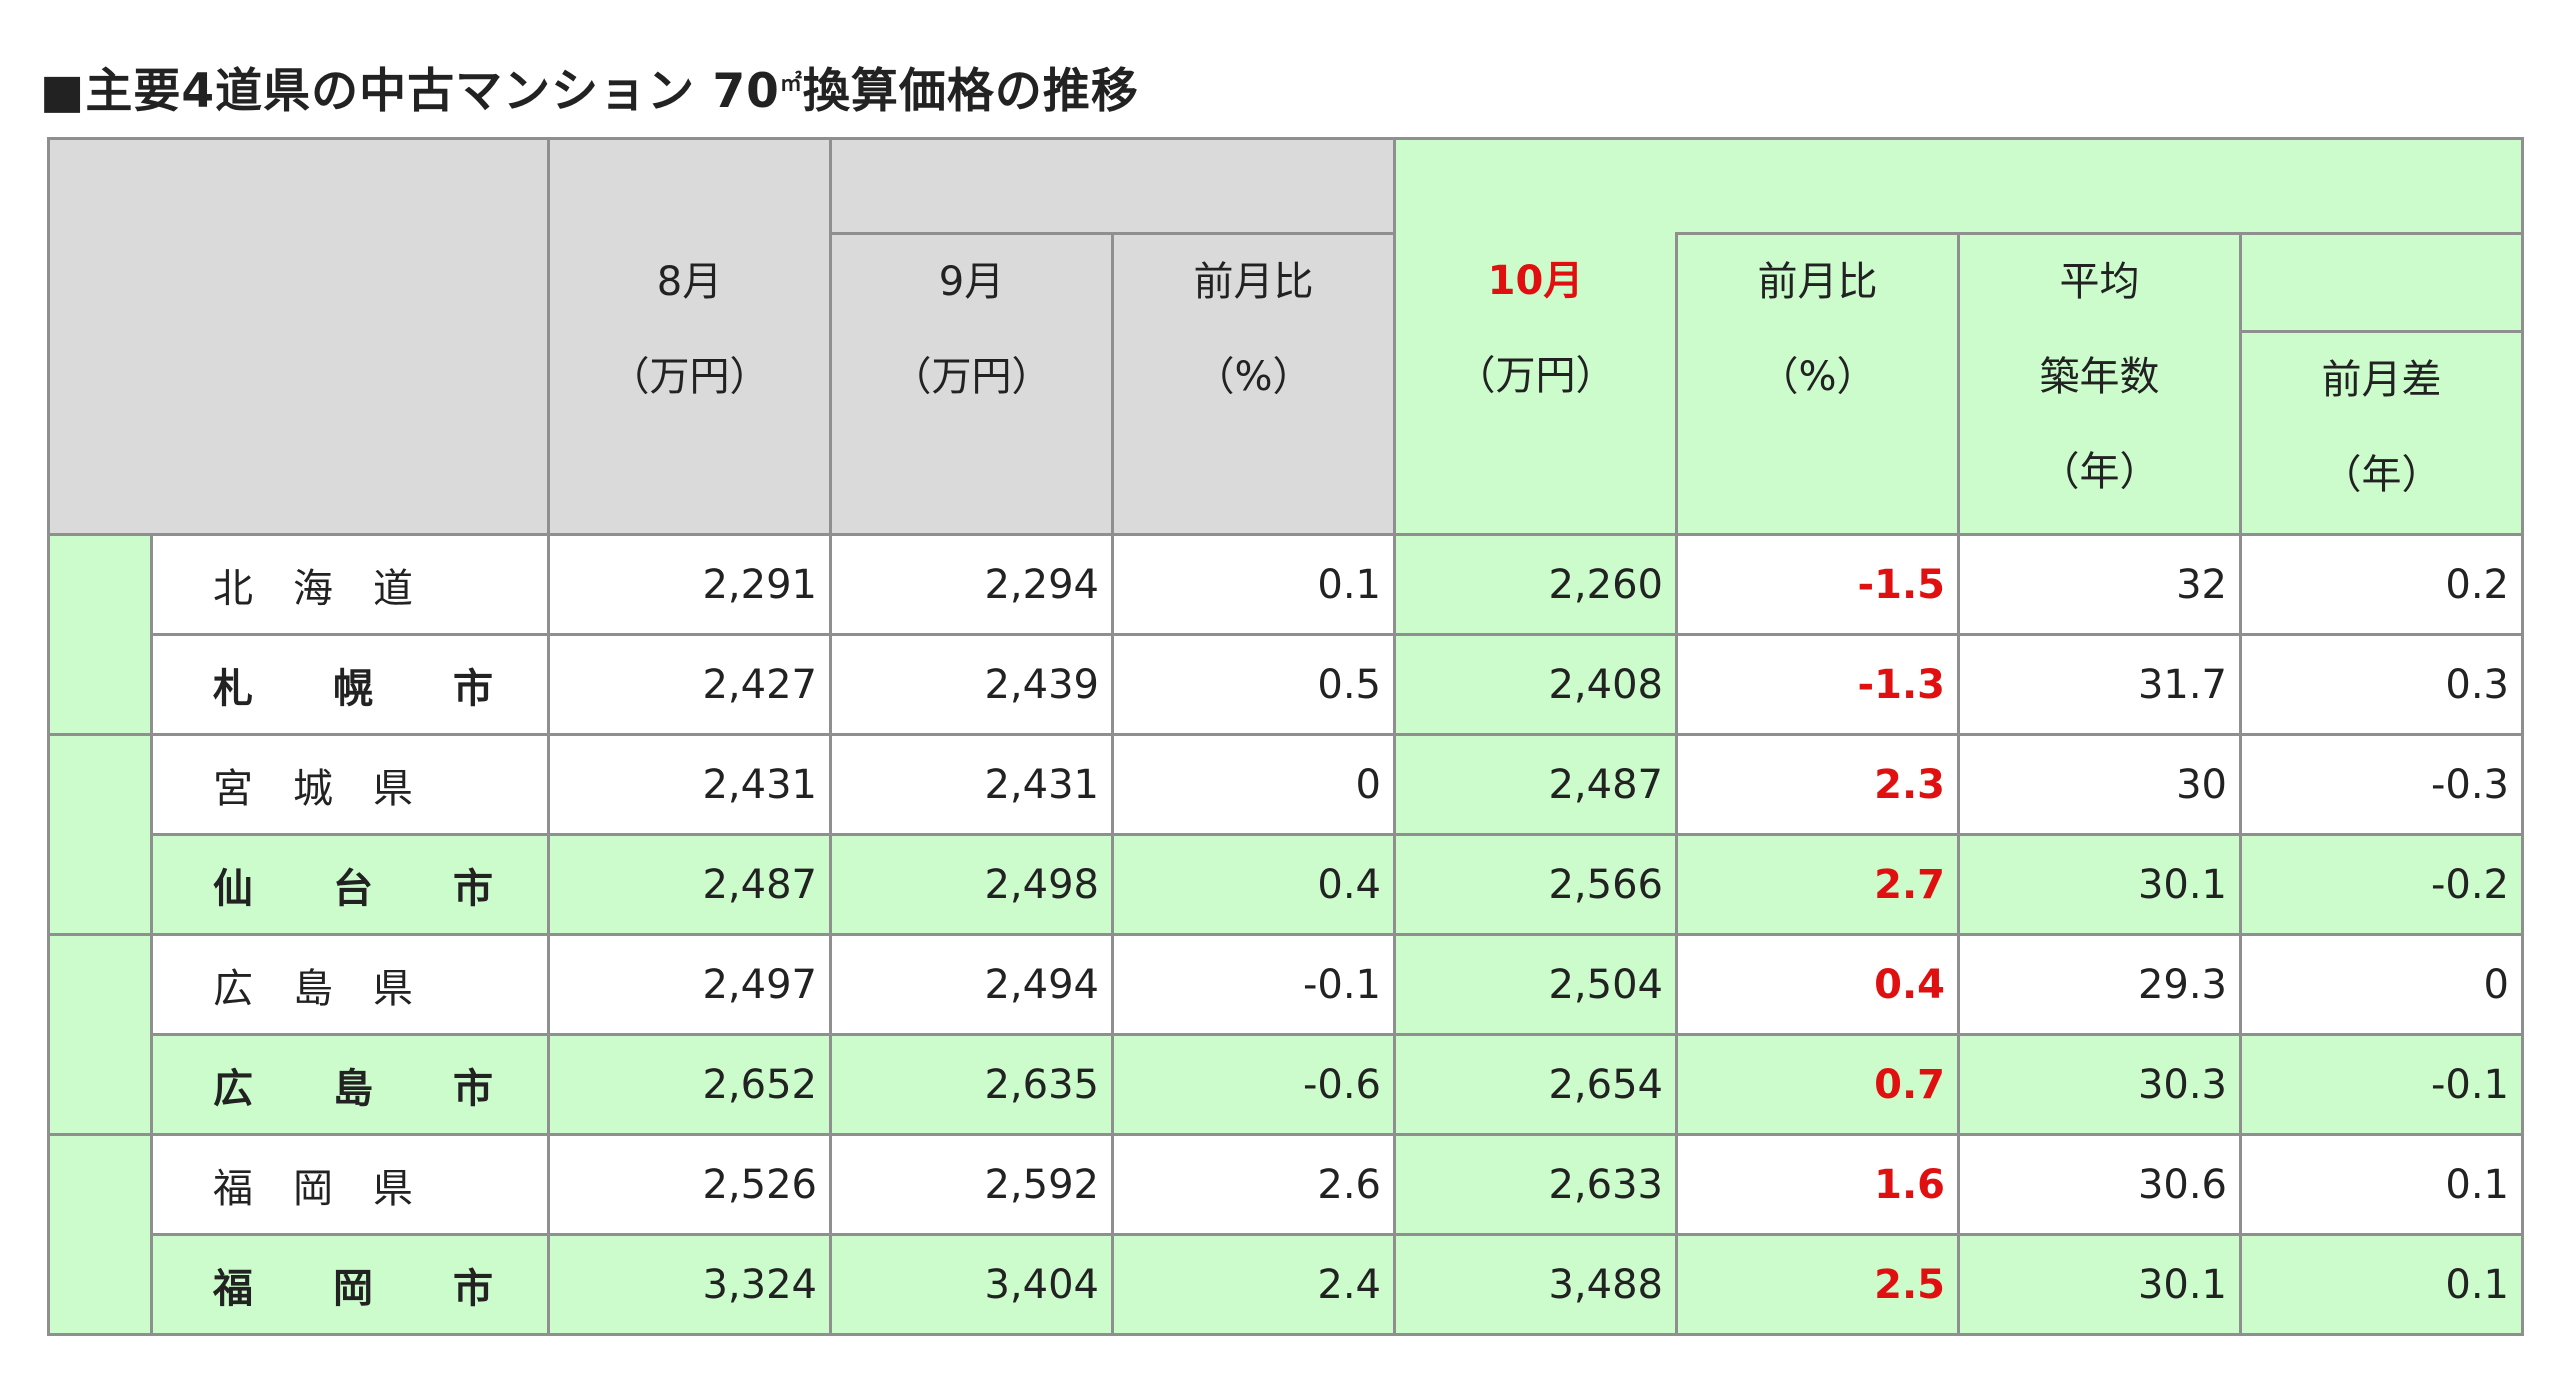 This screenshot has width=2560, height=1395. Describe the element at coordinates (2381, 884) in the screenshot. I see `cell-age-diff-value: -0.2` at that location.